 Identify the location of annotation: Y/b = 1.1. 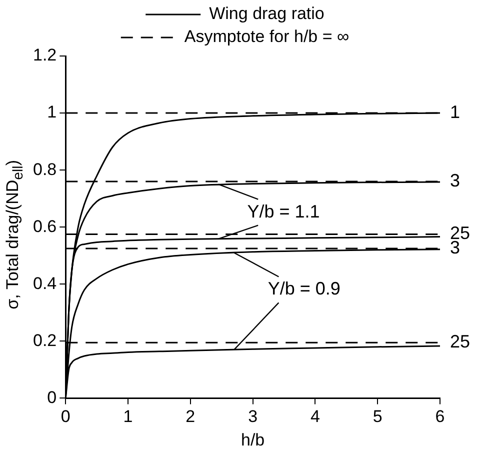
(283, 211).